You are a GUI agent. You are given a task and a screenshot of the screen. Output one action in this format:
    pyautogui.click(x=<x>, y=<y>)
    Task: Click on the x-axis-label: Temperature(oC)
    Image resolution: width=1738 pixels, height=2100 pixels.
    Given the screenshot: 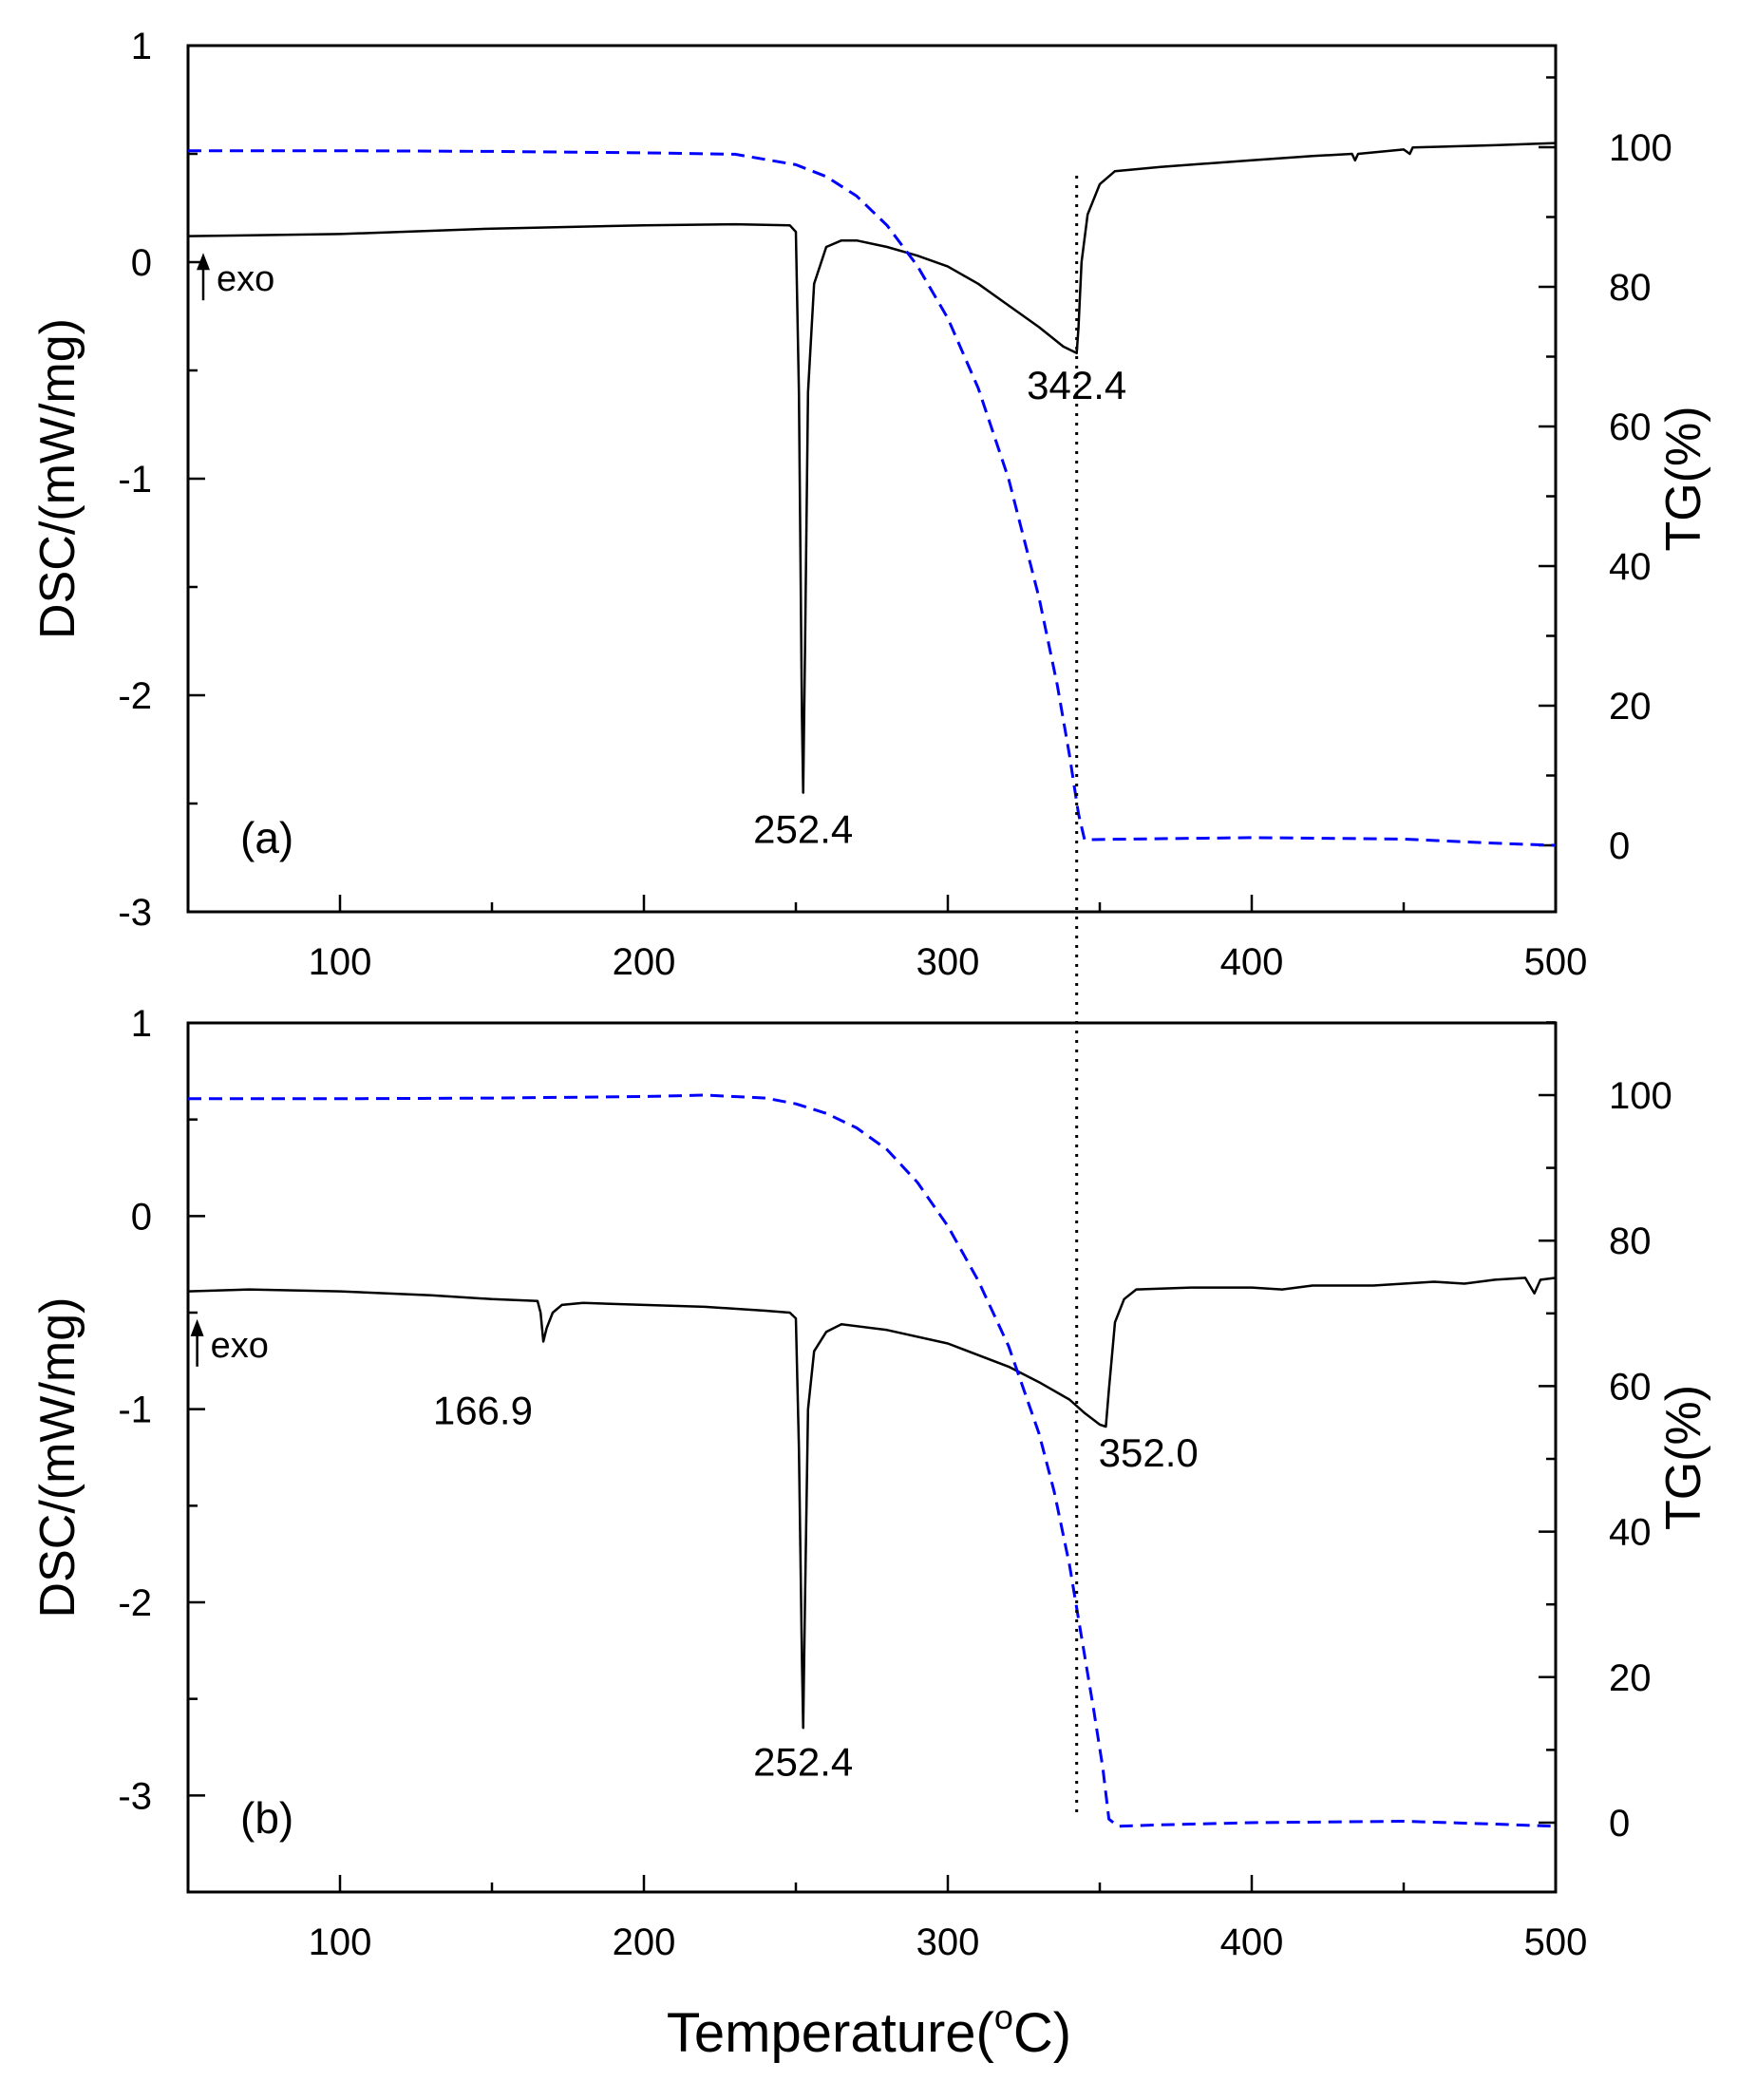 What is the action you would take?
    pyautogui.click(x=869, y=2030)
    